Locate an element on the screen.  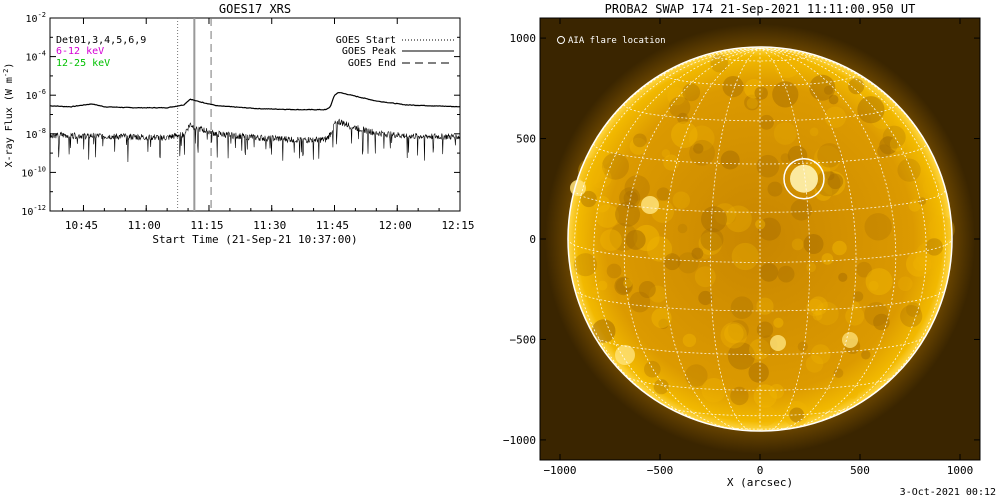
x-tick-label: 11:30 is located at coordinates (269, 225).